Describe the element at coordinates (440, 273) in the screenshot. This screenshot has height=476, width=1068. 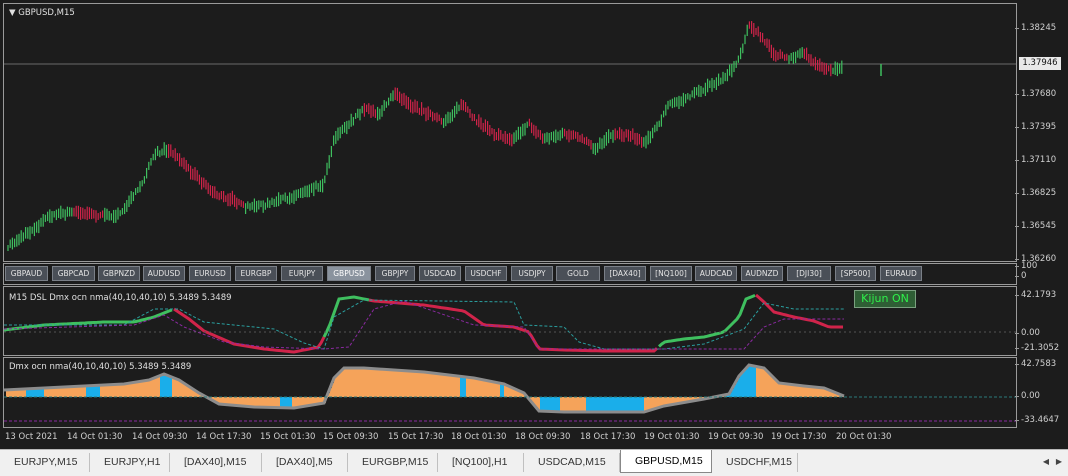
I see `symbol-button-usdcad: USDCAD` at that location.